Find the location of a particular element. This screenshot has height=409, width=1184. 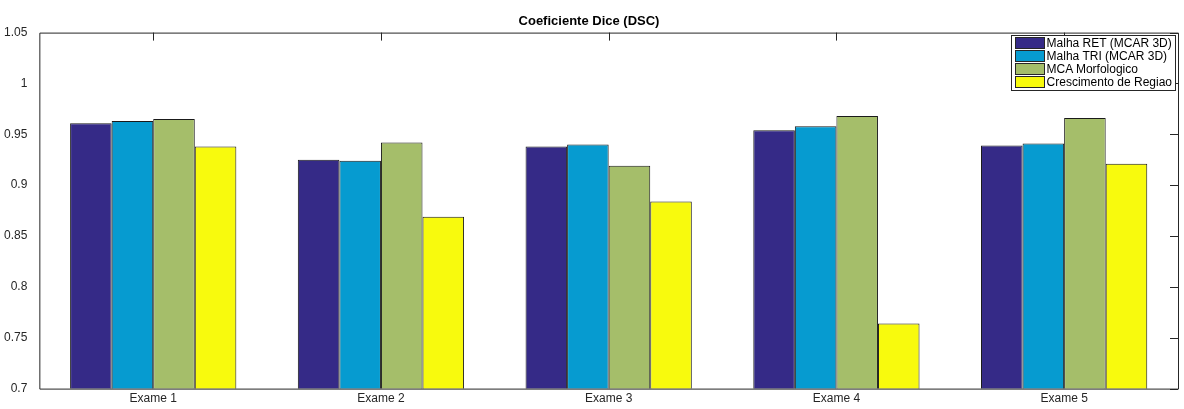

legend-label: Malha TRI (MCAR 3D) is located at coordinates (1107, 55).